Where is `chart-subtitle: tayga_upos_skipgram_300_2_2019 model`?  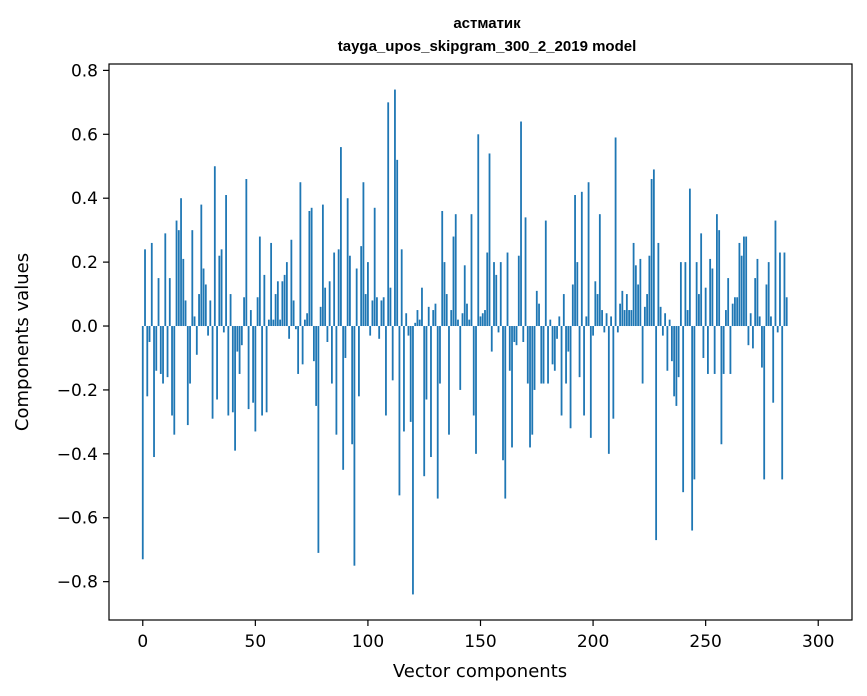 chart-subtitle: tayga_upos_skipgram_300_2_2019 model is located at coordinates (487, 46).